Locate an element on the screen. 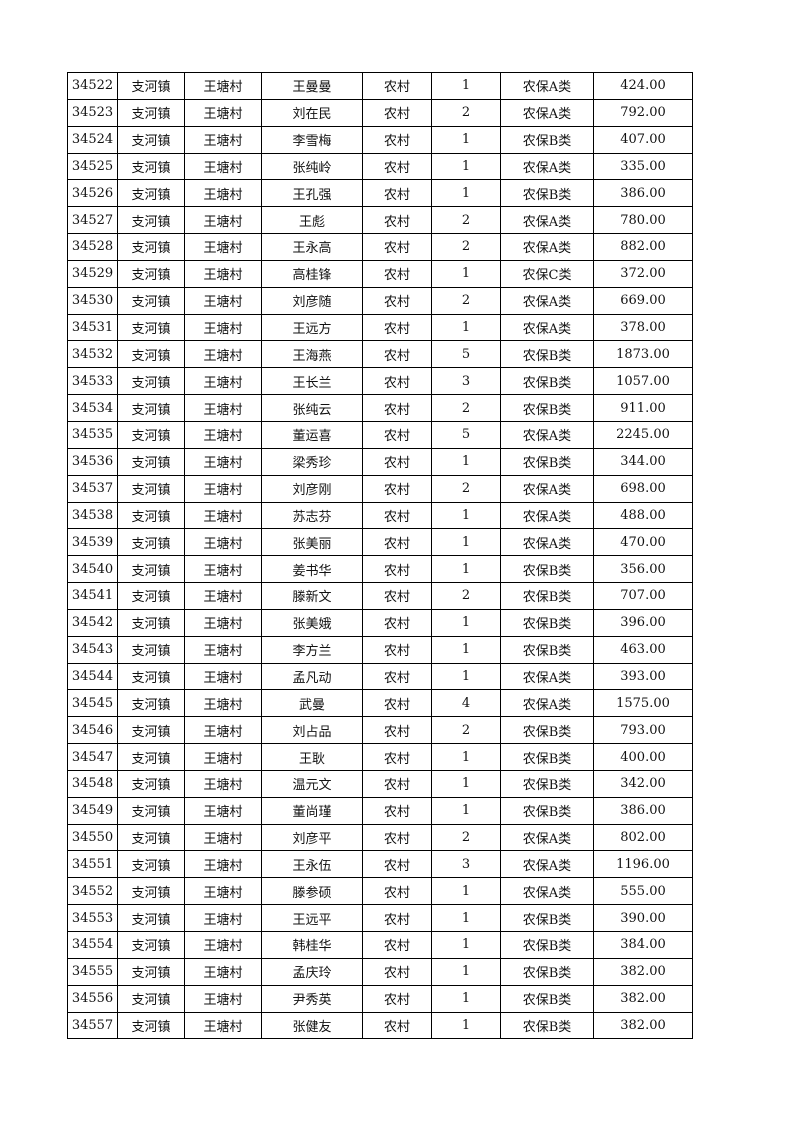 This screenshot has width=793, height=1122. table-row: 34528 支河镇 王塘村 王永高 农村 2 农保A类 882.00 is located at coordinates (380, 247).